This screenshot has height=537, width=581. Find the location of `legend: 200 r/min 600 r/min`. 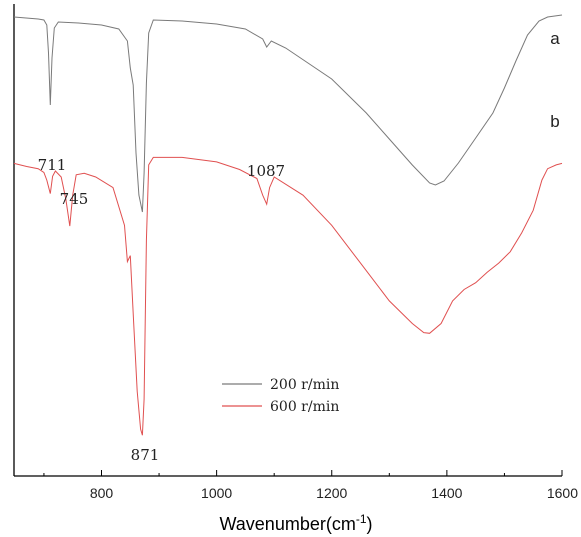

legend: 200 r/min 600 r/min is located at coordinates (280, 396).